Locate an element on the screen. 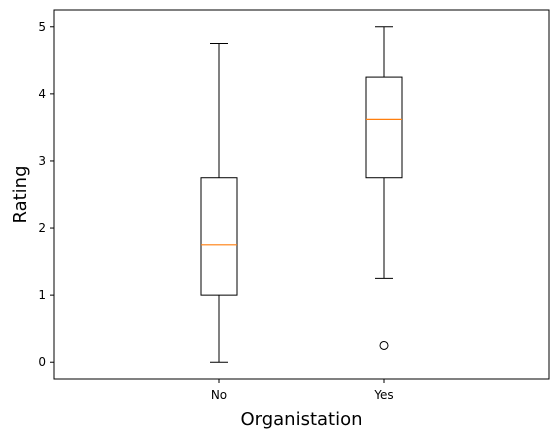 The image size is (560, 438). x-axis-title: Organistation is located at coordinates (301, 419).